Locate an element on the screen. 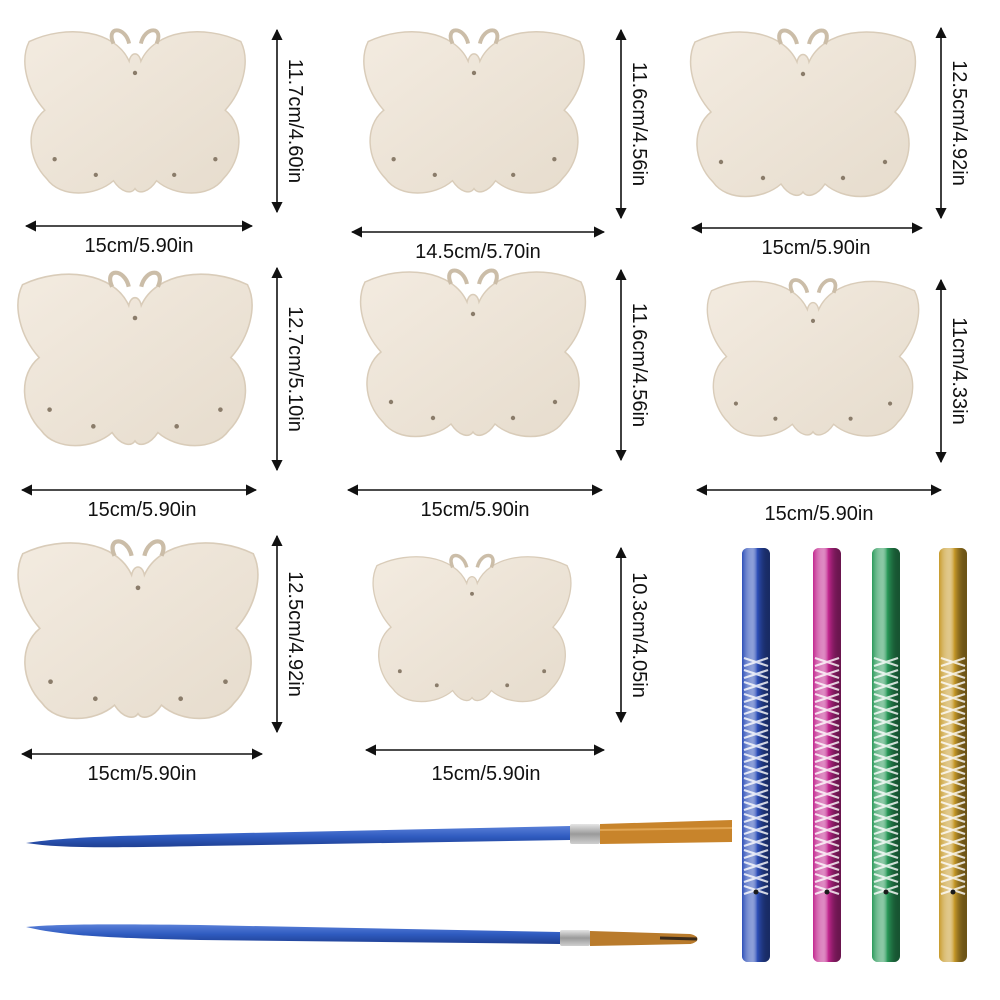 This screenshot has height=1000, width=1000. width-label-6: 15cm/5.90in is located at coordinates (819, 514).